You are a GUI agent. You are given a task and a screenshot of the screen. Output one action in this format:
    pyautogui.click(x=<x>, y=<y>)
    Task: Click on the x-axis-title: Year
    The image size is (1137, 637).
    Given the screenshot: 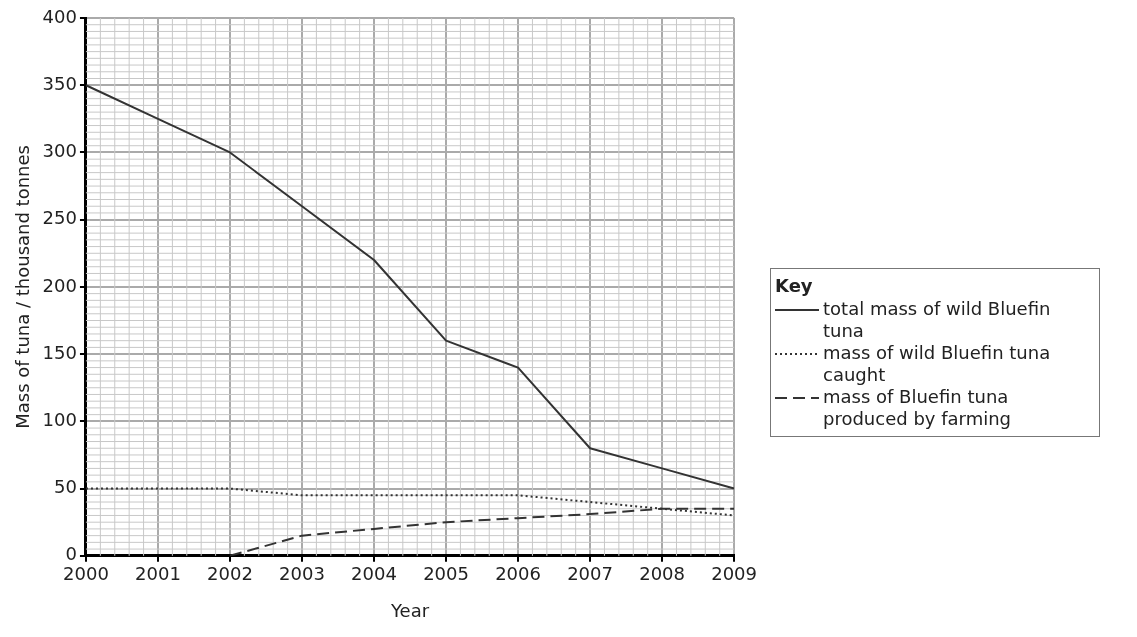 What is the action you would take?
    pyautogui.click(x=409, y=610)
    